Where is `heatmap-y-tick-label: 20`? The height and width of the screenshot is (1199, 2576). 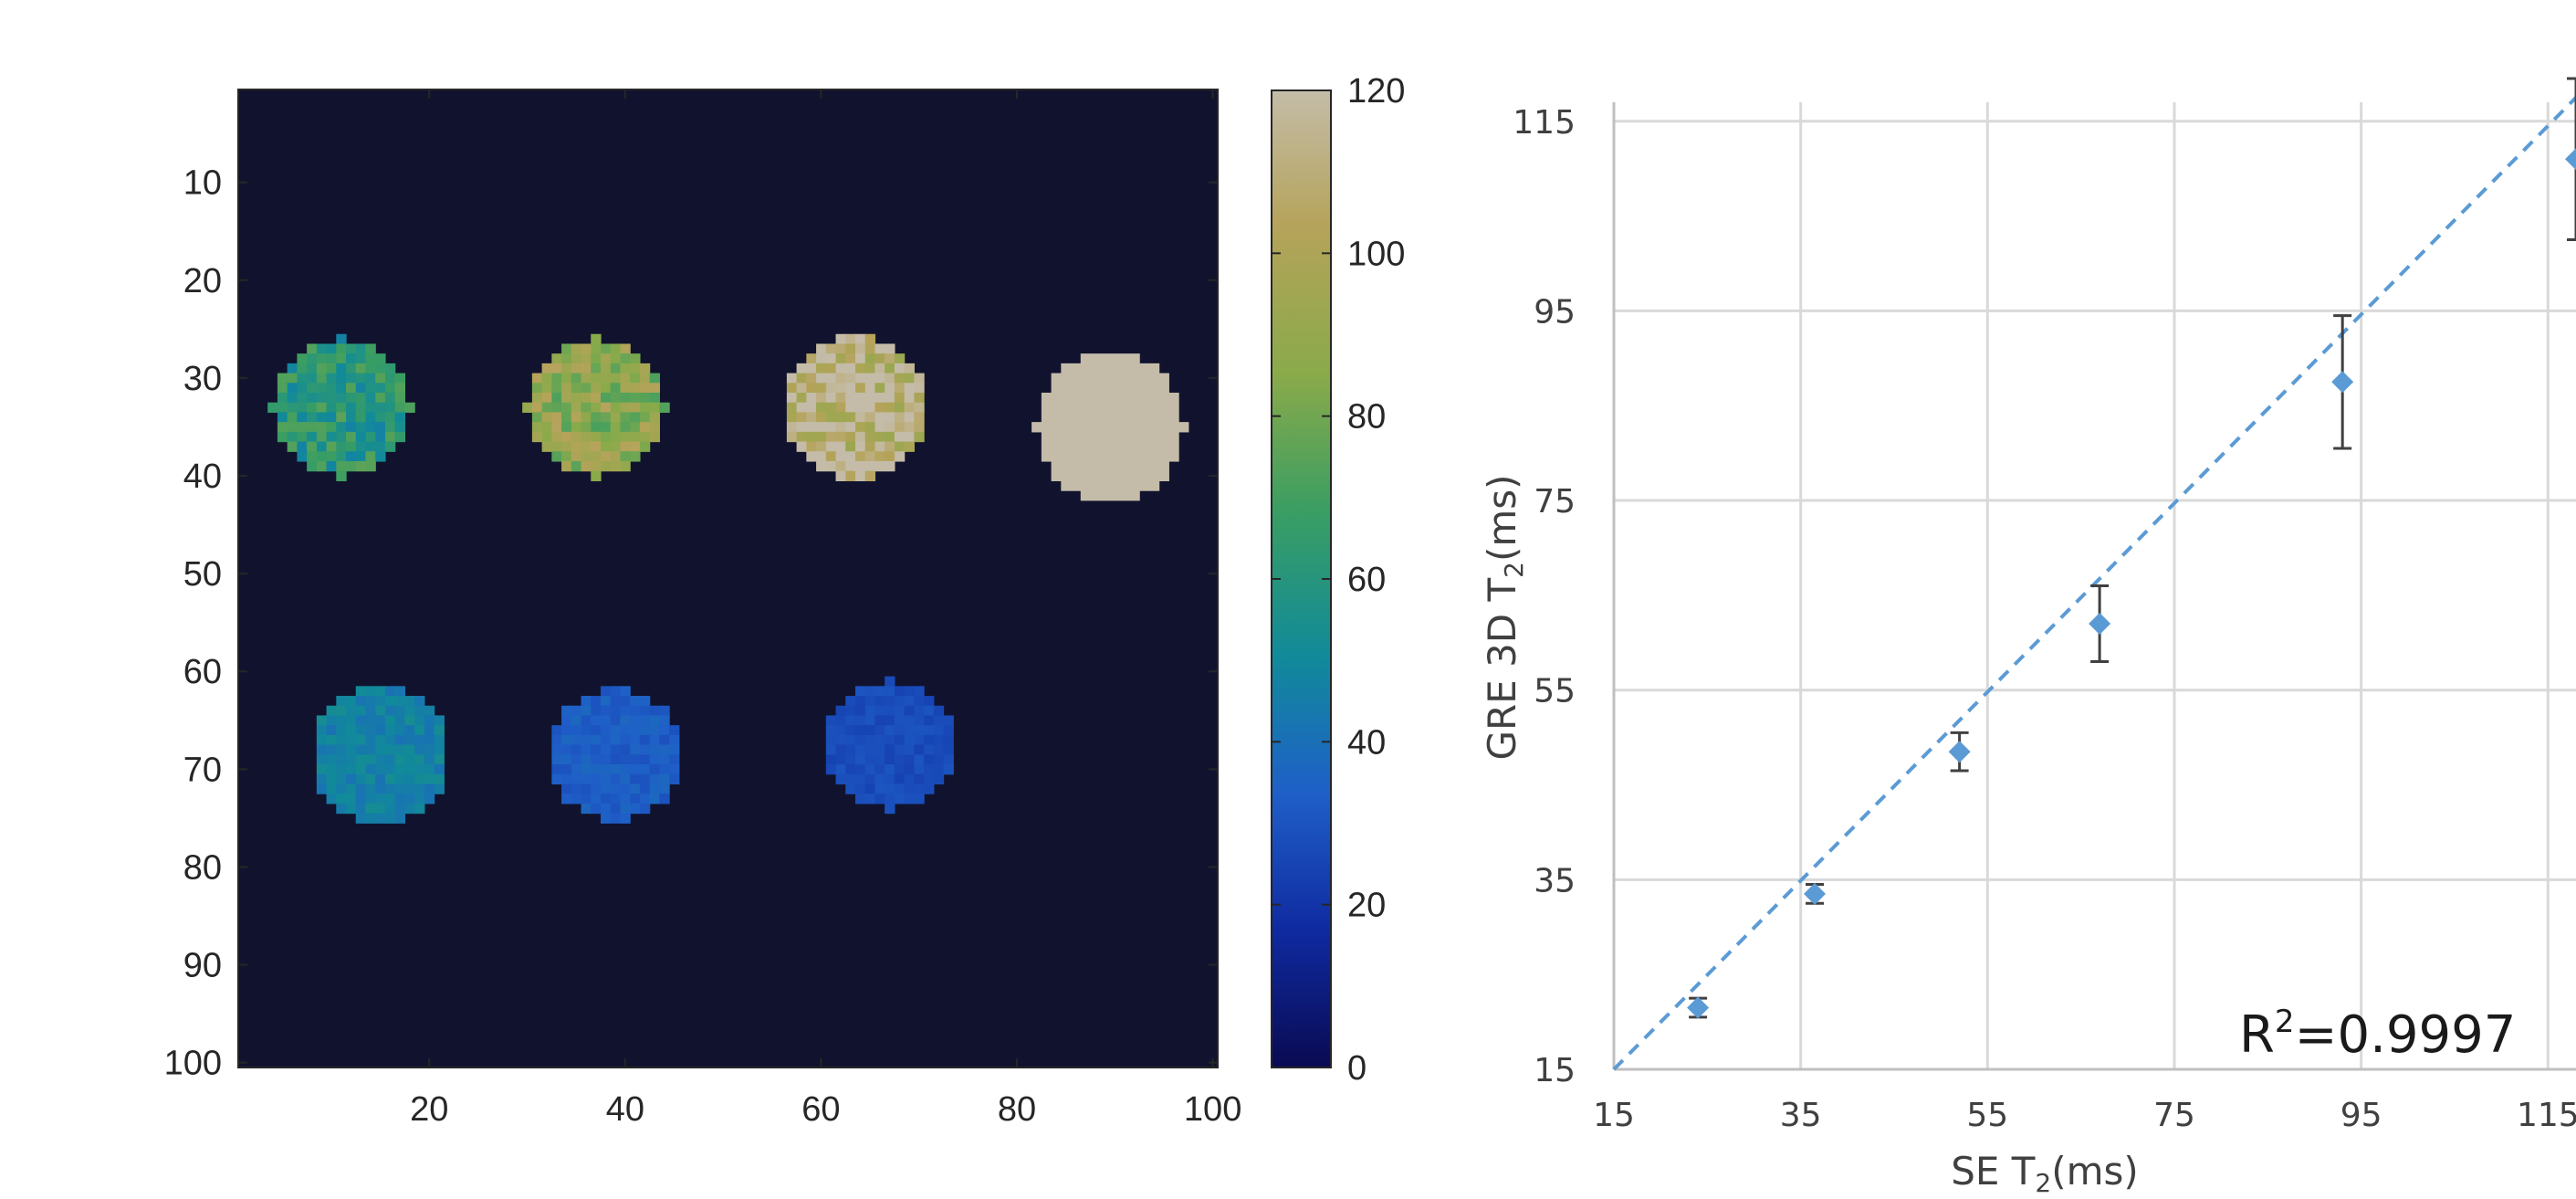
heatmap-y-tick-label: 20 is located at coordinates (202, 281).